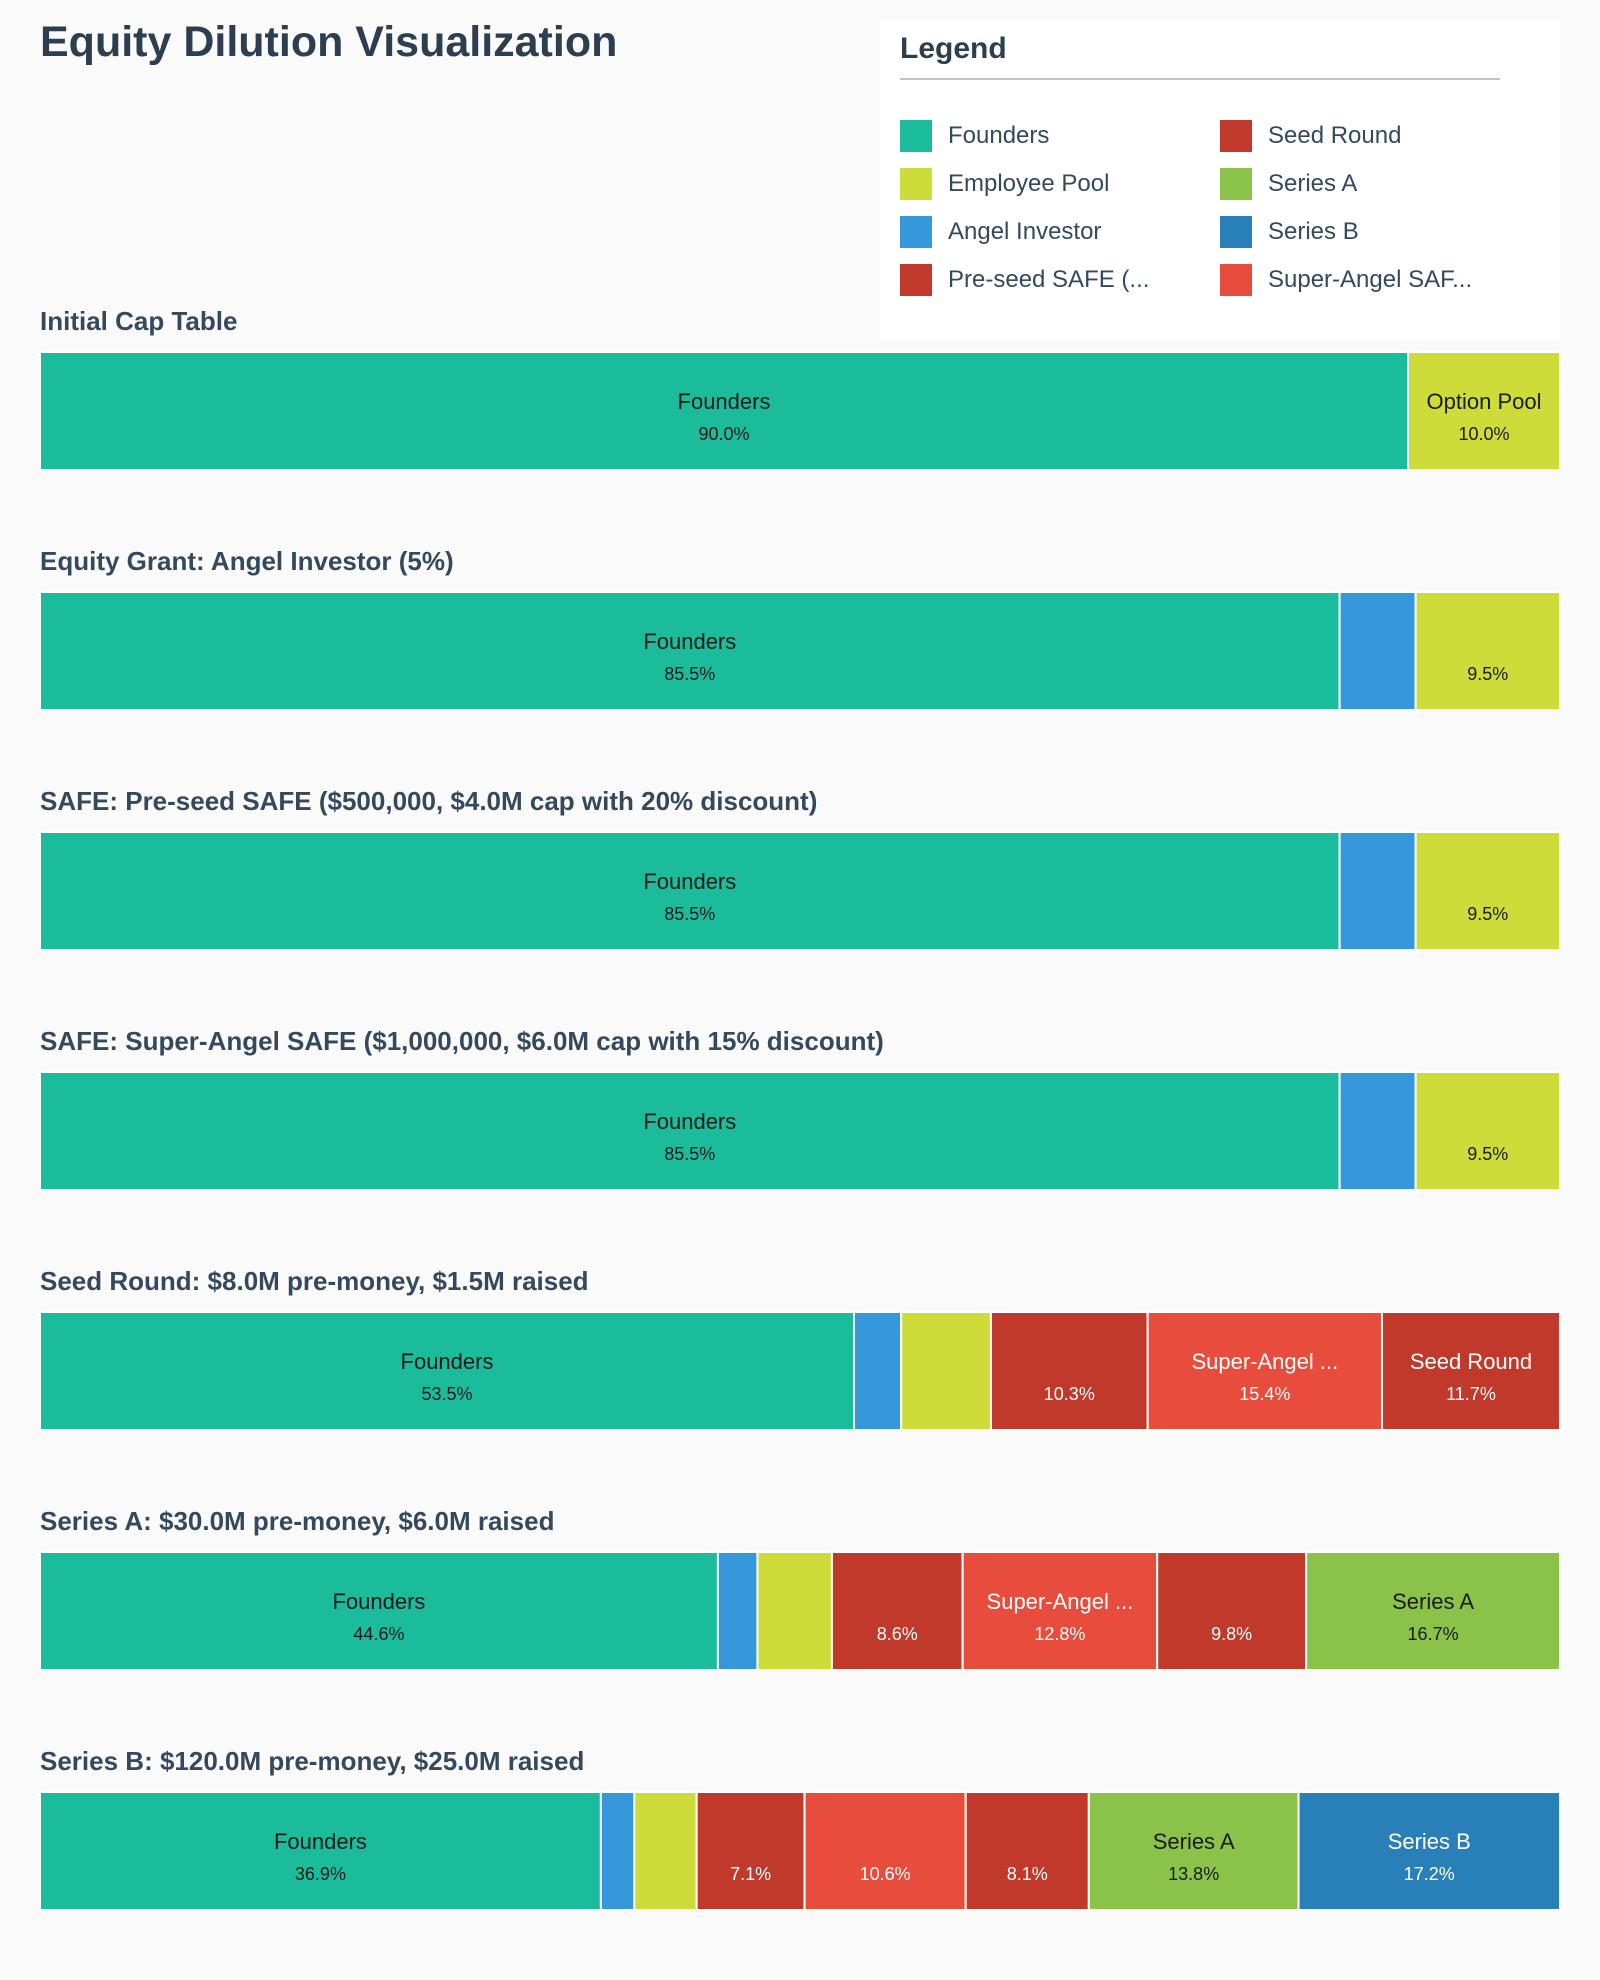  What do you see at coordinates (1429, 1874) in the screenshot?
I see `segment-percent: 17.2%` at bounding box center [1429, 1874].